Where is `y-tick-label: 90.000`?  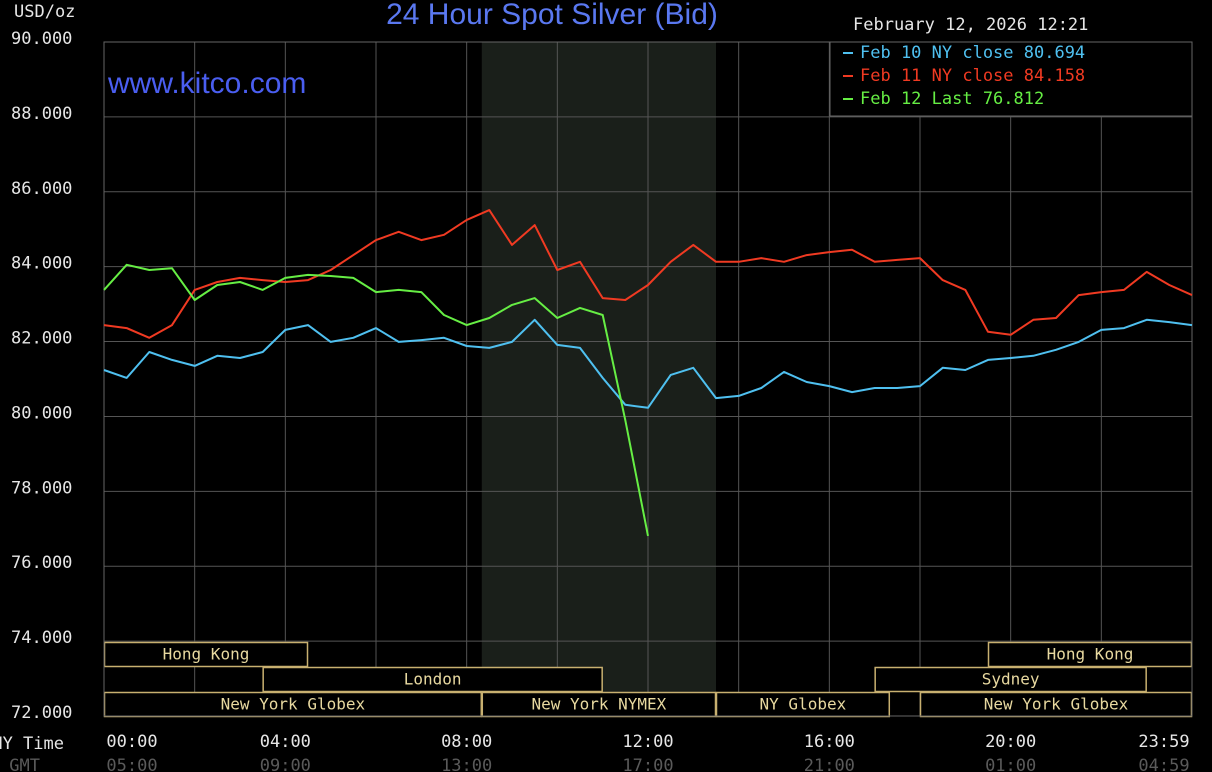 y-tick-label: 90.000 is located at coordinates (41, 39).